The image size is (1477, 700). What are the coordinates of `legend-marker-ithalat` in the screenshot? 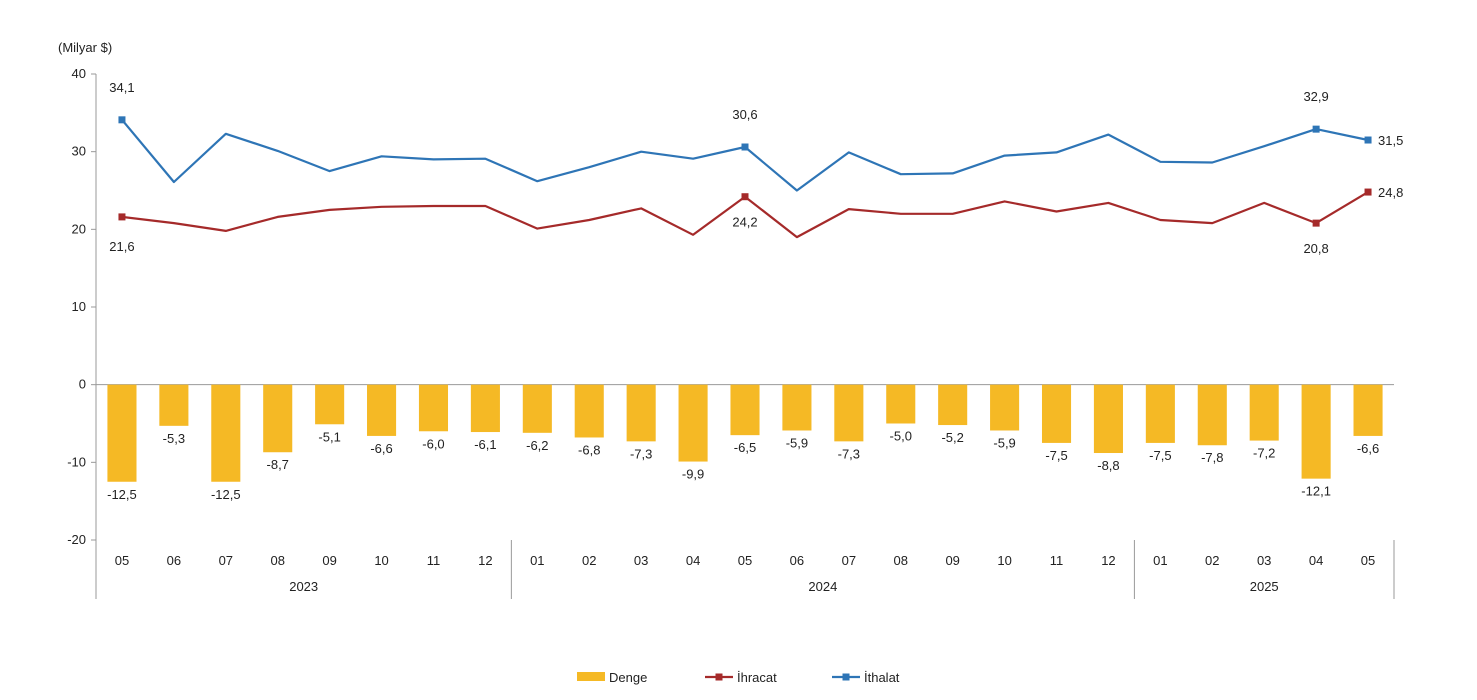 It's located at (846, 677).